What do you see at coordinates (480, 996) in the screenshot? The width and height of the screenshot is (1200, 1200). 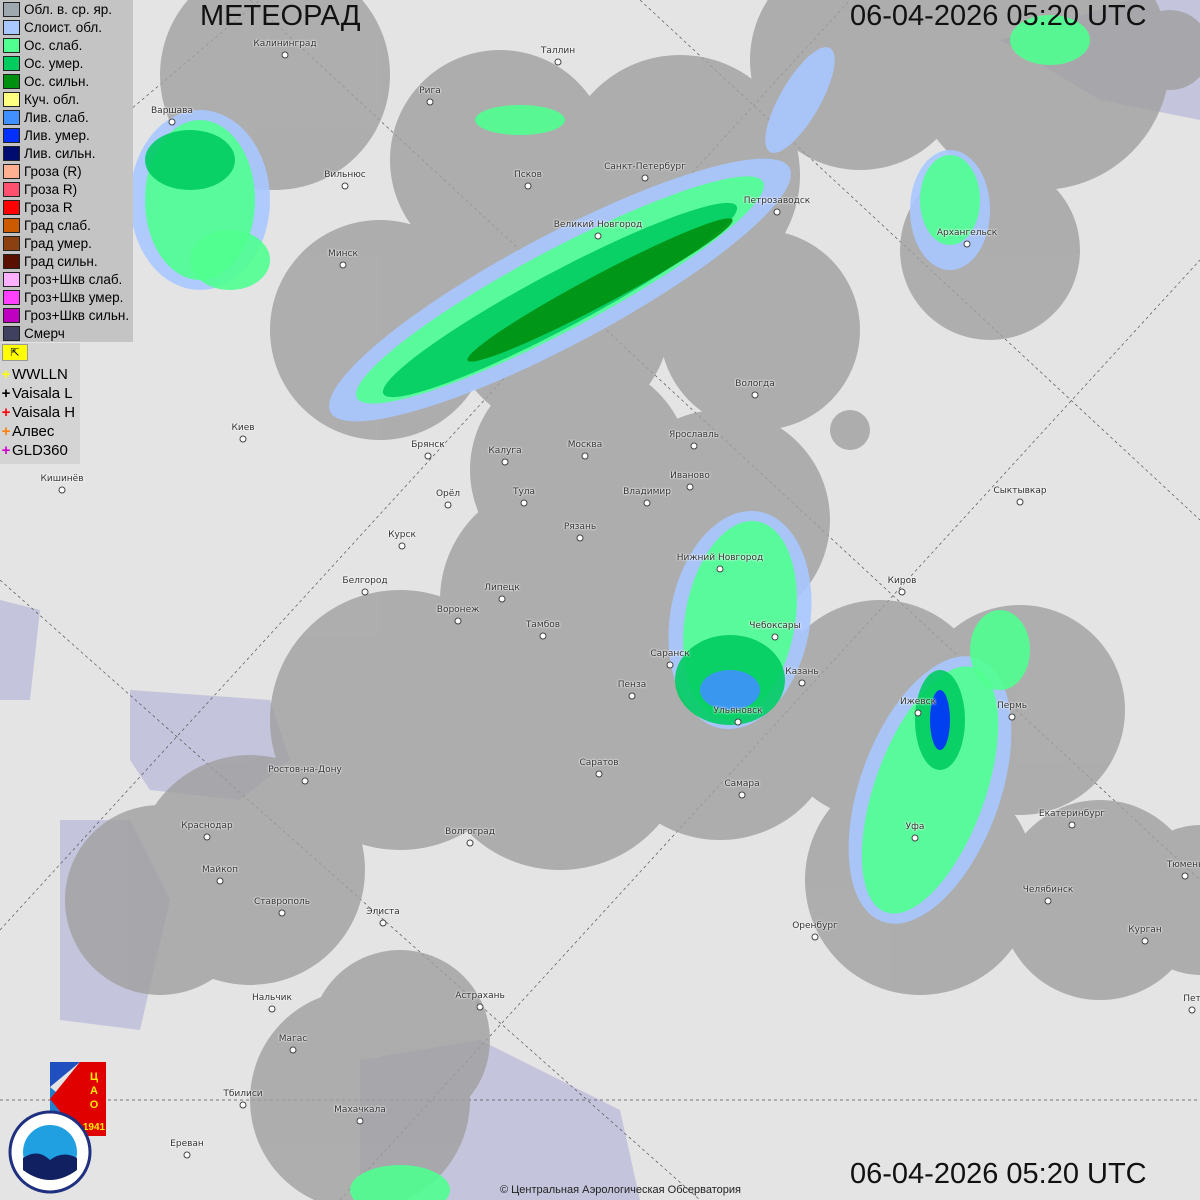 I see `city-label: Астрахань` at bounding box center [480, 996].